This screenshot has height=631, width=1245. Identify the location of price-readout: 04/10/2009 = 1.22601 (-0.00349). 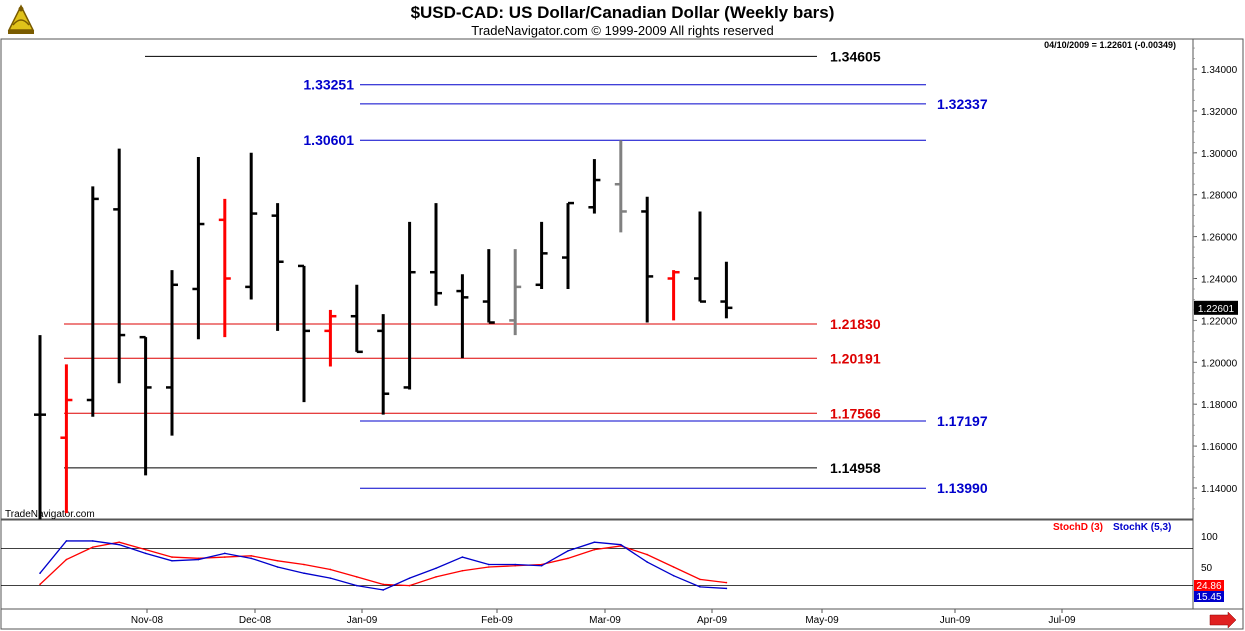
(1110, 45).